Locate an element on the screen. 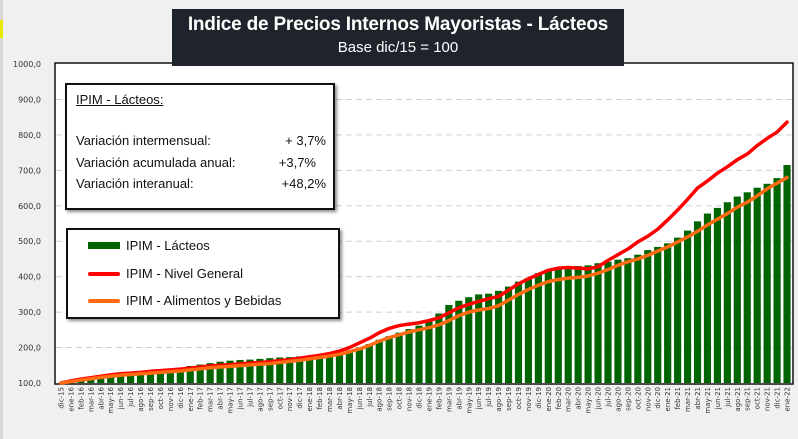  x-tick-label: nov-16 is located at coordinates (171, 398).